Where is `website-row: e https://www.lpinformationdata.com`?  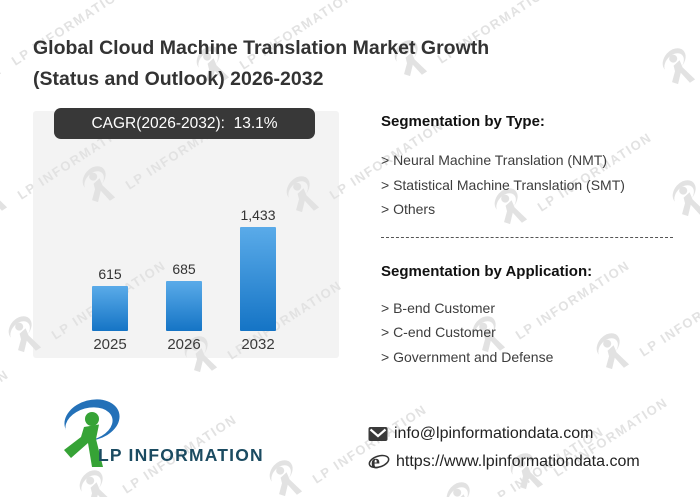 website-row: e https://www.lpinformationdata.com is located at coordinates (504, 462).